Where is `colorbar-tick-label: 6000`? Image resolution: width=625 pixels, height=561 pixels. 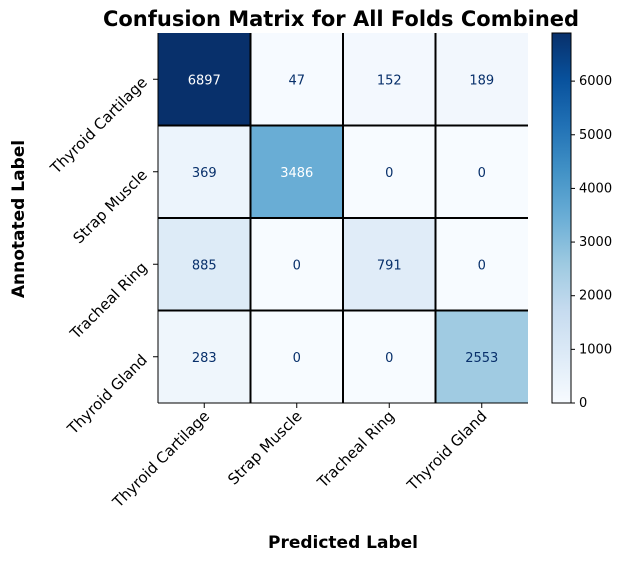 colorbar-tick-label: 6000 is located at coordinates (595, 81).